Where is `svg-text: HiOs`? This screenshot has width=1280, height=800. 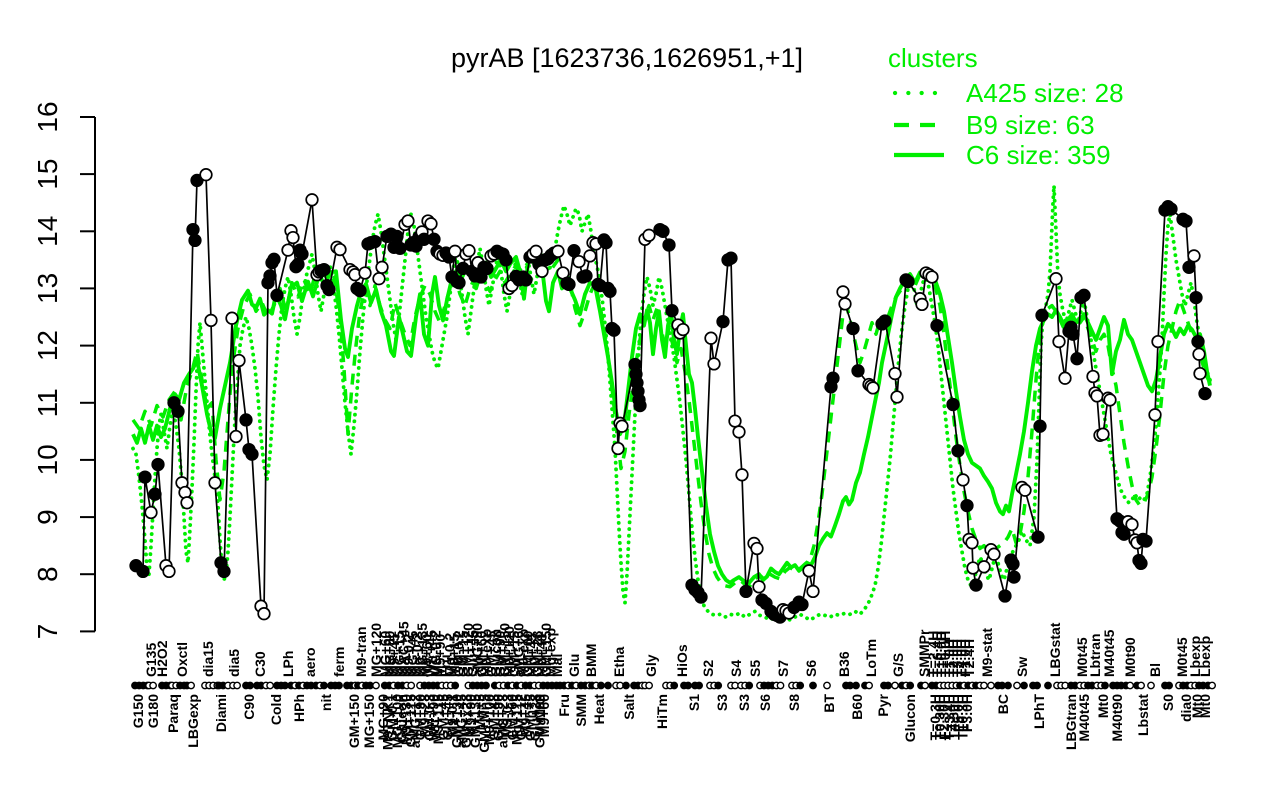
svg-text: HiOs is located at coordinates (682, 660).